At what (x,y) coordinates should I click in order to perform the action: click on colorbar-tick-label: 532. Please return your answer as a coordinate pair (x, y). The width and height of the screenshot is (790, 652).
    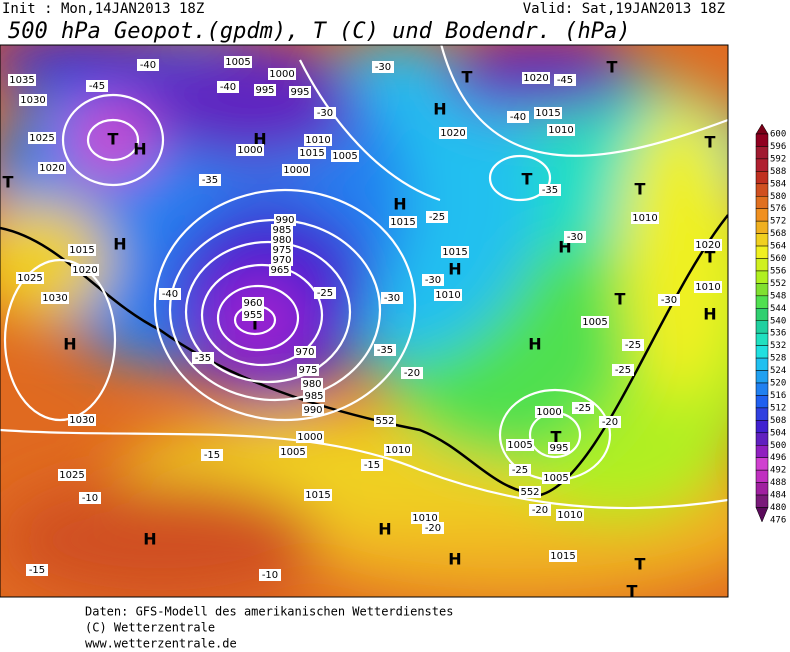
    Looking at the image, I should click on (778, 346).